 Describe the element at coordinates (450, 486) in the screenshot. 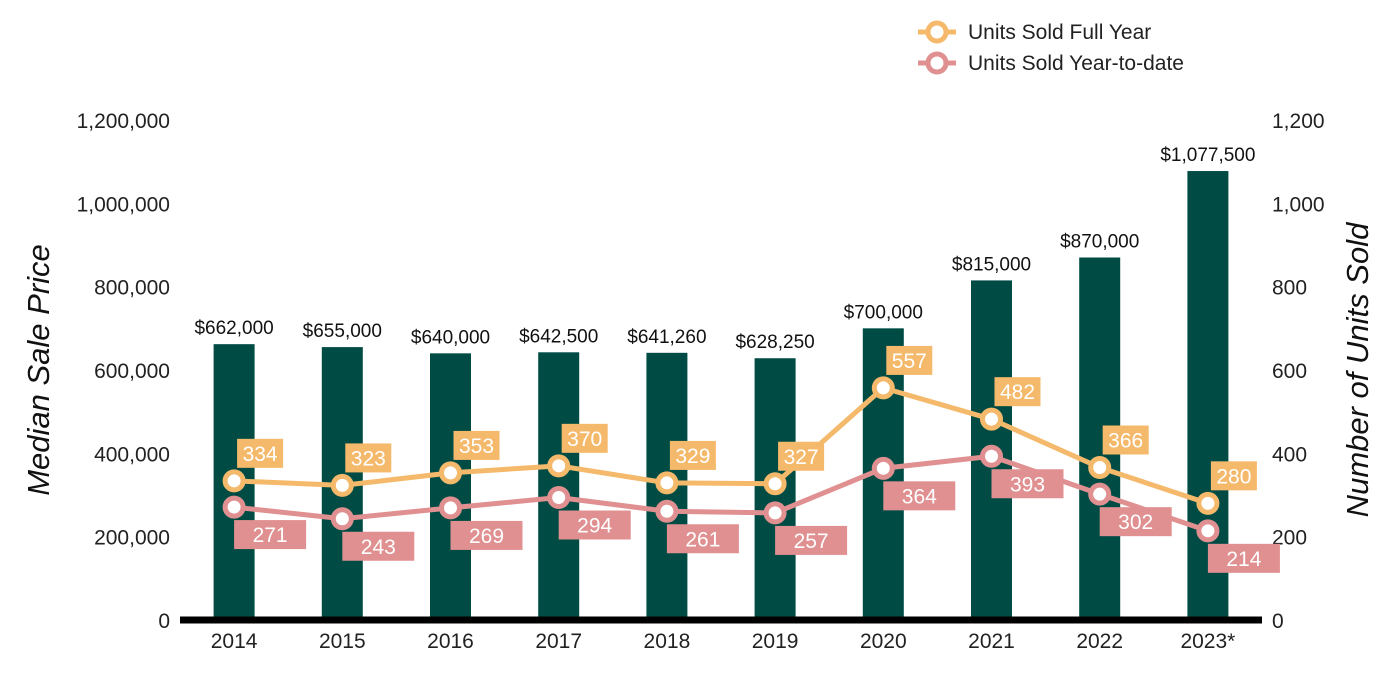

I see `bar` at that location.